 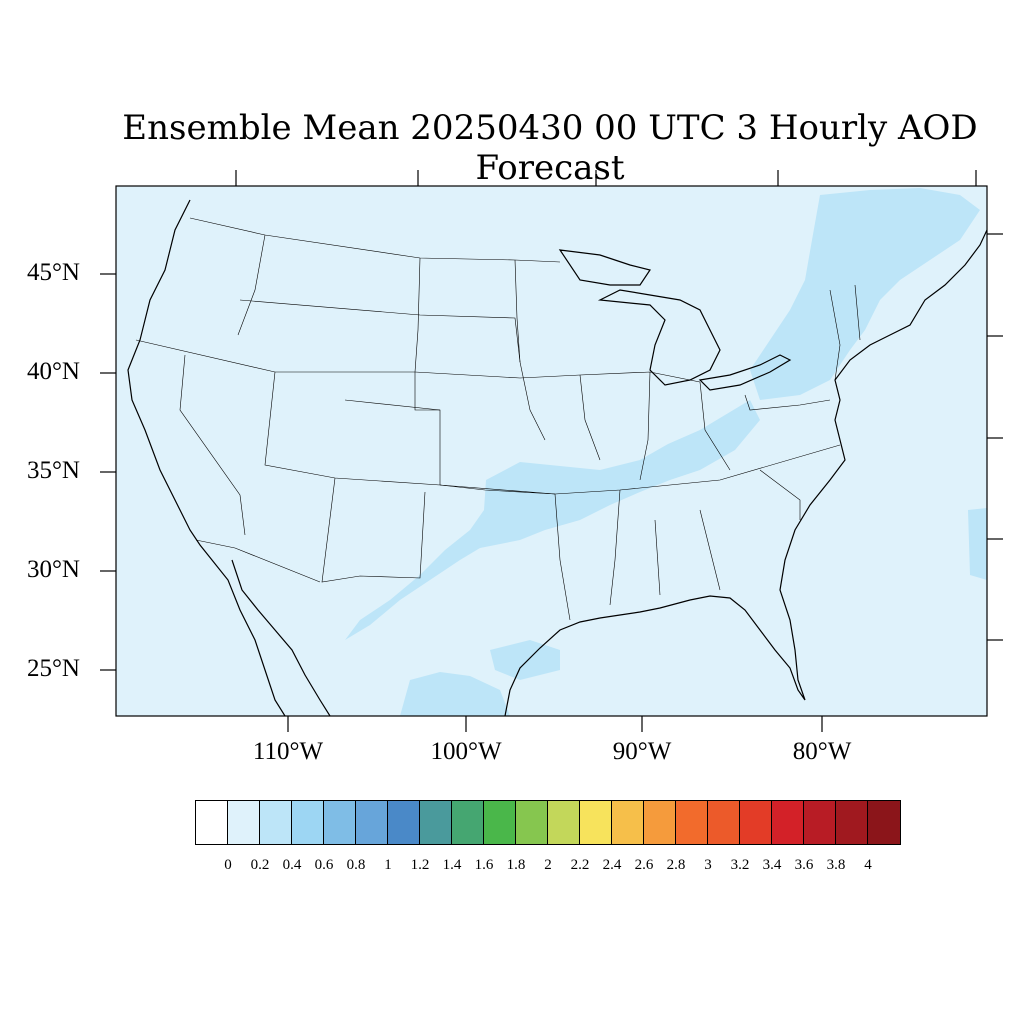 I want to click on lon-label-100w: 100°W, so click(x=466, y=751).